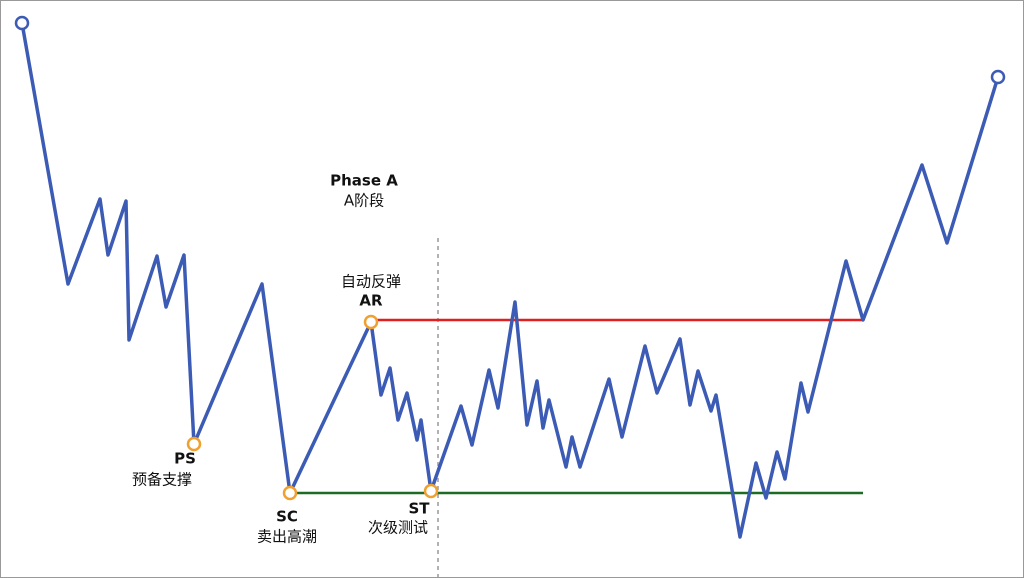  Describe the element at coordinates (371, 322) in the screenshot. I see `ar-point` at that location.